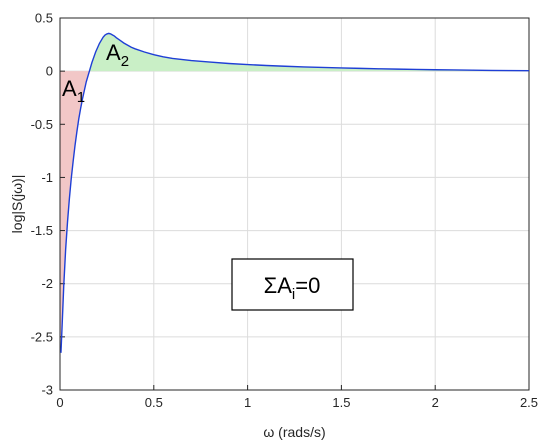 Image resolution: width=550 pixels, height=447 pixels. Describe the element at coordinates (278, 285) in the screenshot. I see `sum-box-main: ΣA` at that location.